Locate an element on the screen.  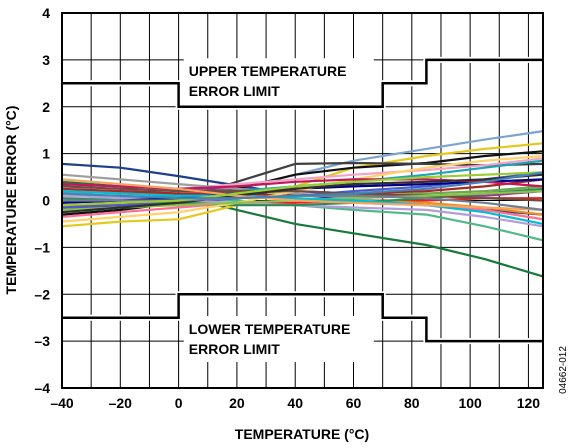
x-axis-title: TEMPERATURE (°C) is located at coordinates (302, 434).